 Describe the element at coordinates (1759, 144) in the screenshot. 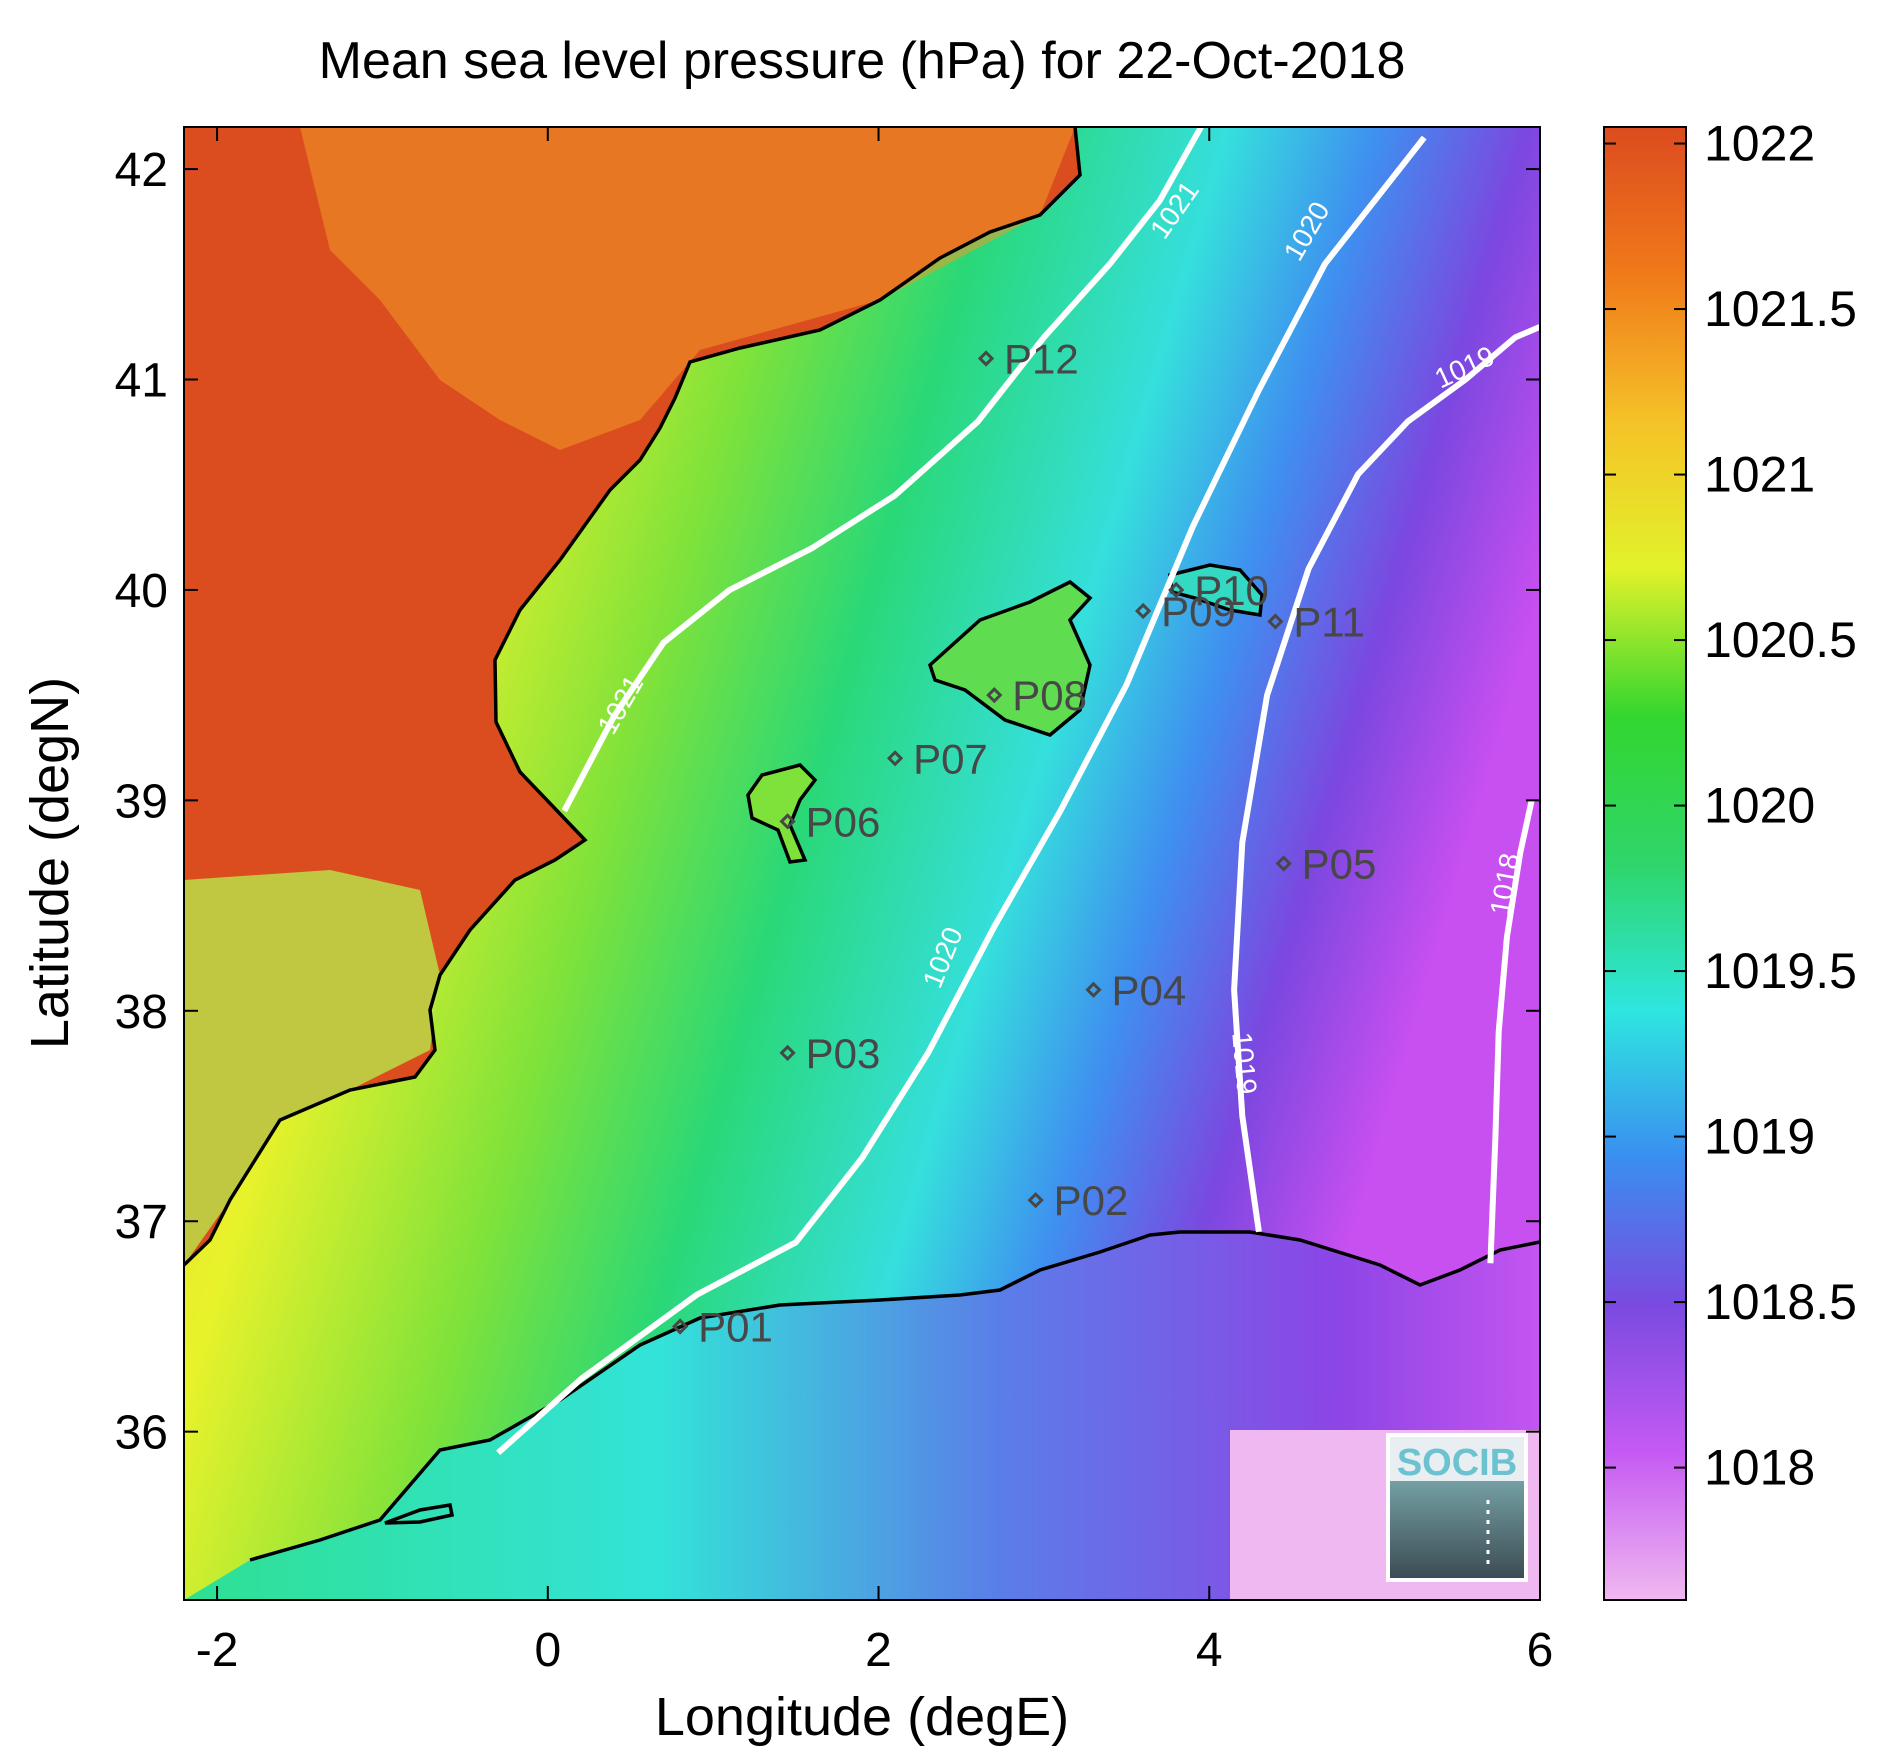

I see `colorbar-tick-label: 1022` at that location.